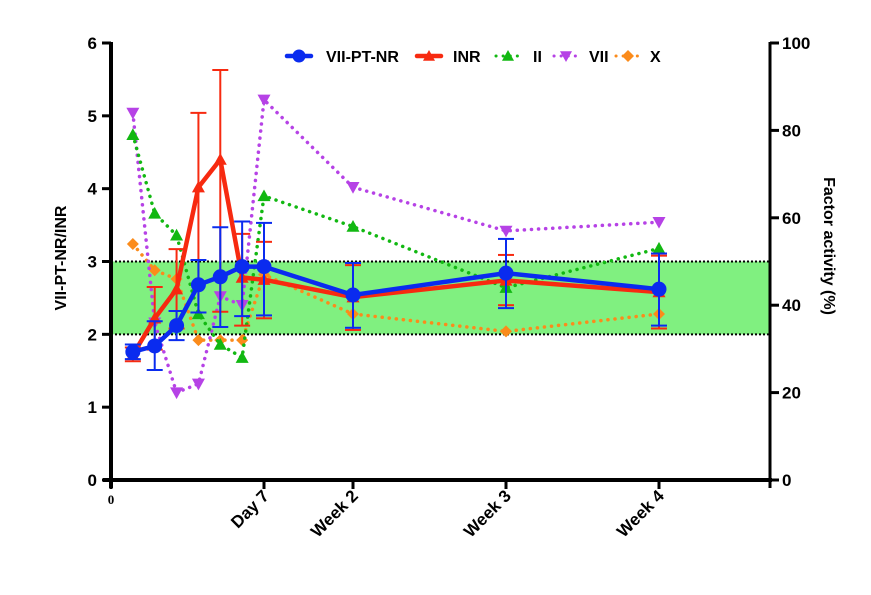  Describe the element at coordinates (92, 262) in the screenshot. I see `y-left-tick-label: 3` at that location.